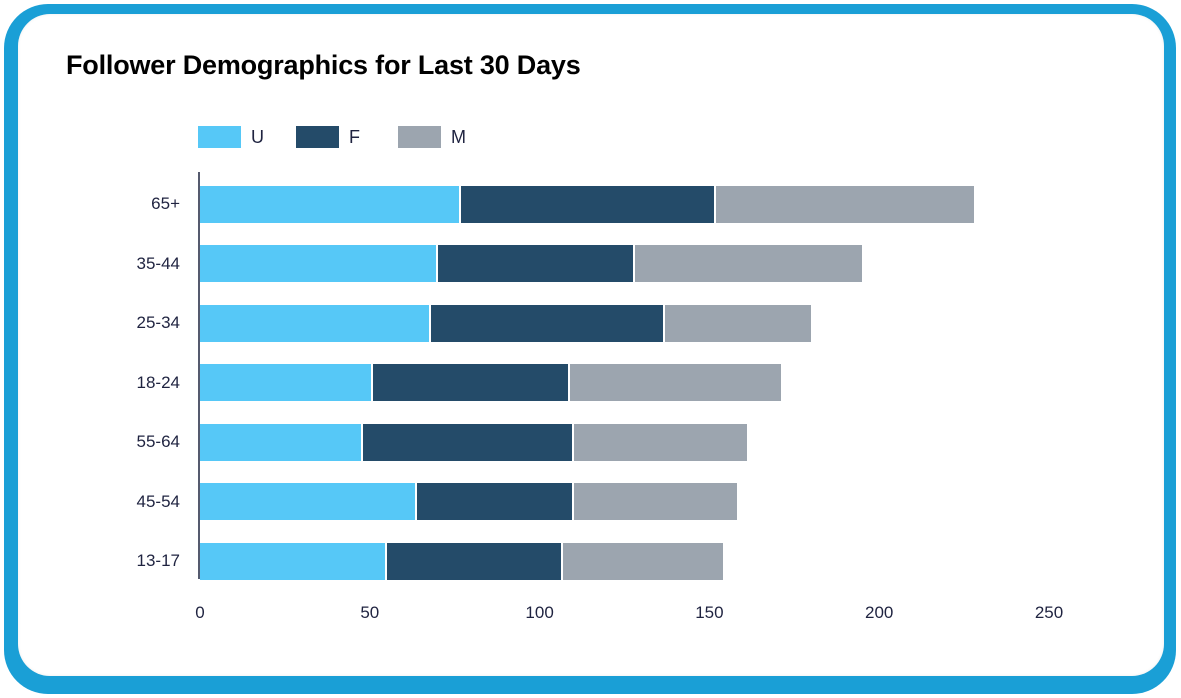  Describe the element at coordinates (165, 203) in the screenshot. I see `y-tick-label: 65+` at that location.